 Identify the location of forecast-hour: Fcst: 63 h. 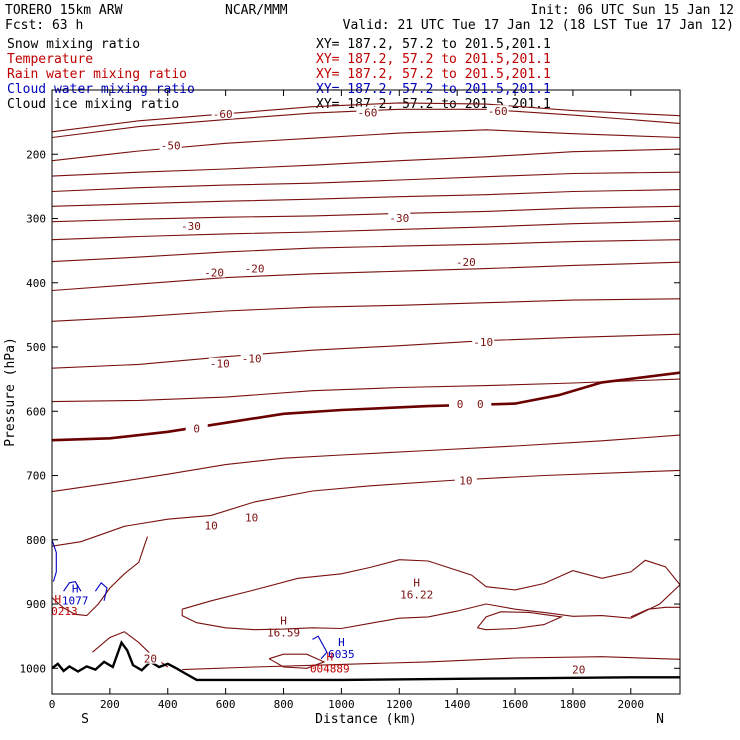
(44, 25).